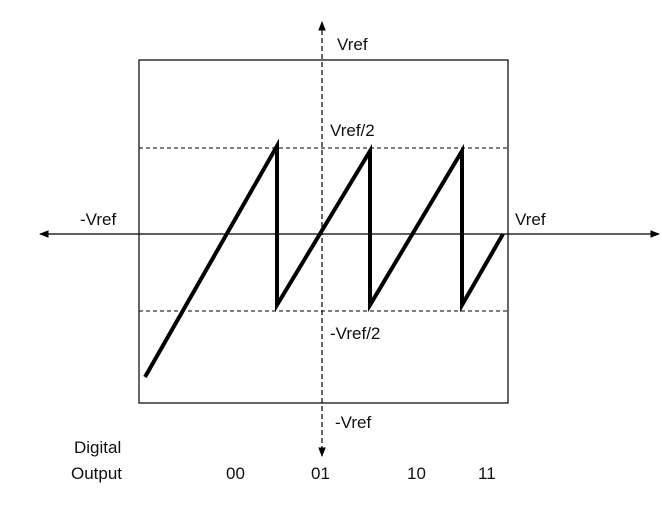 The height and width of the screenshot is (511, 662). I want to click on digital-output-label-line1: Digital, so click(97, 447).